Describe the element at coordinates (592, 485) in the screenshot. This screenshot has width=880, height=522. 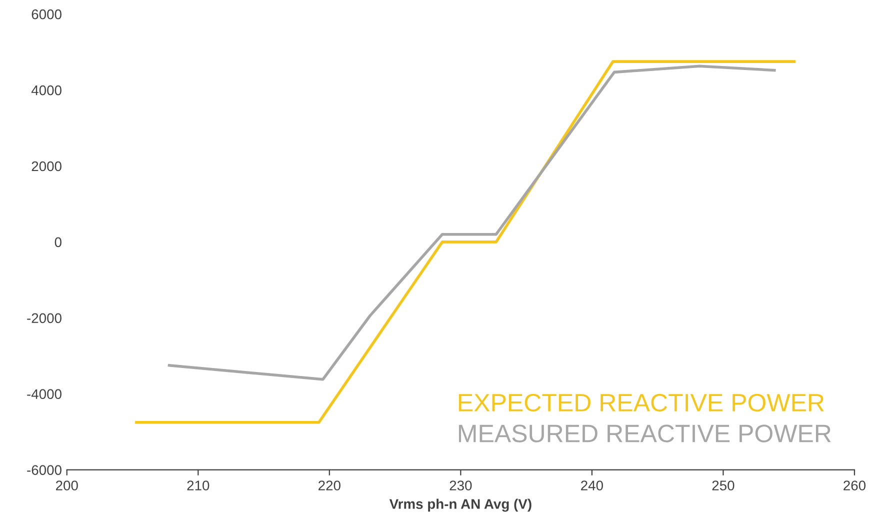
I see `x-tick-label: 240` at that location.